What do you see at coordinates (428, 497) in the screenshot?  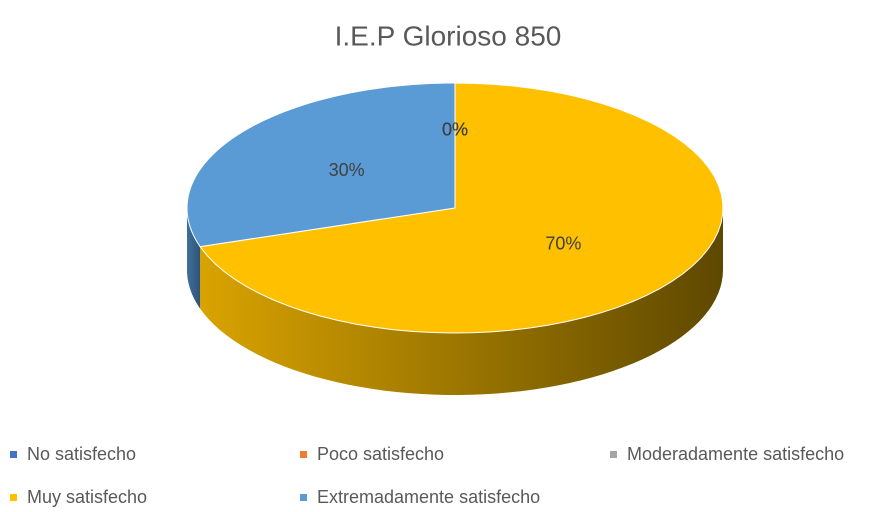 I see `legend-label: Extremadamente satisfecho` at bounding box center [428, 497].